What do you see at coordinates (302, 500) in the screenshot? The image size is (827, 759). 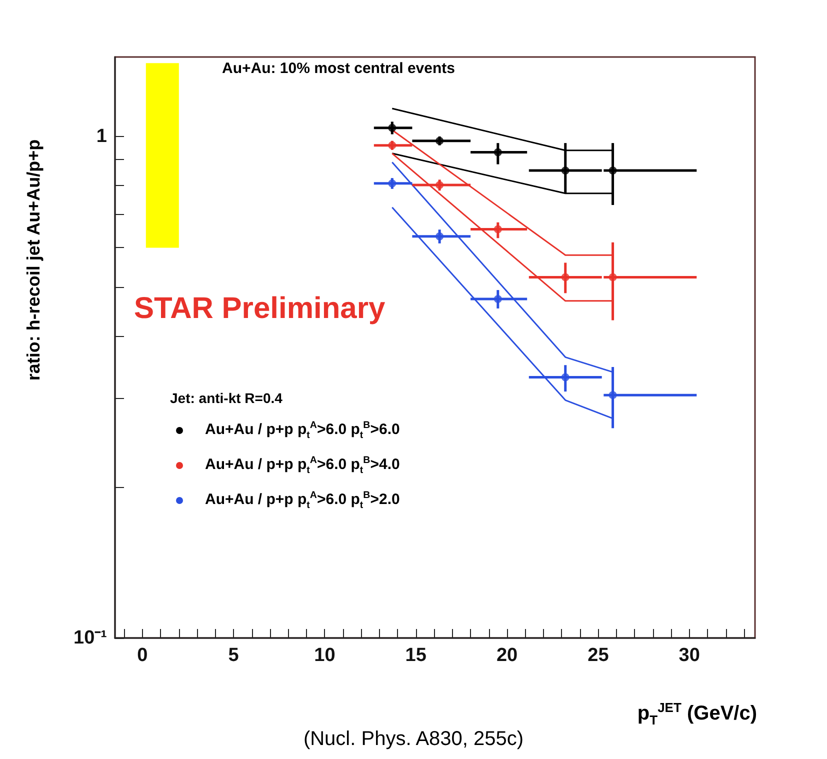 I see `legend-label: Au+Au / p+p p$_{t}$$^{A}$>6.0 p$_{t}$$^{B}$>2.0` at bounding box center [302, 500].